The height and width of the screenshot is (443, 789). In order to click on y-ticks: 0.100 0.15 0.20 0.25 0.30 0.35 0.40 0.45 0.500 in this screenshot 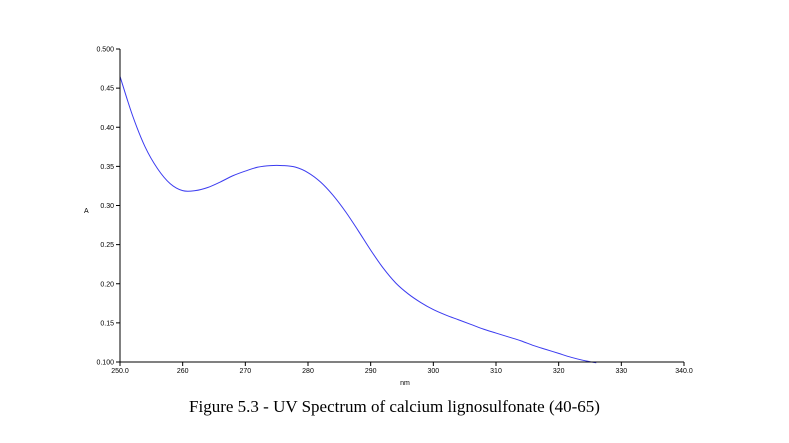, I will do `click(108, 207)`.